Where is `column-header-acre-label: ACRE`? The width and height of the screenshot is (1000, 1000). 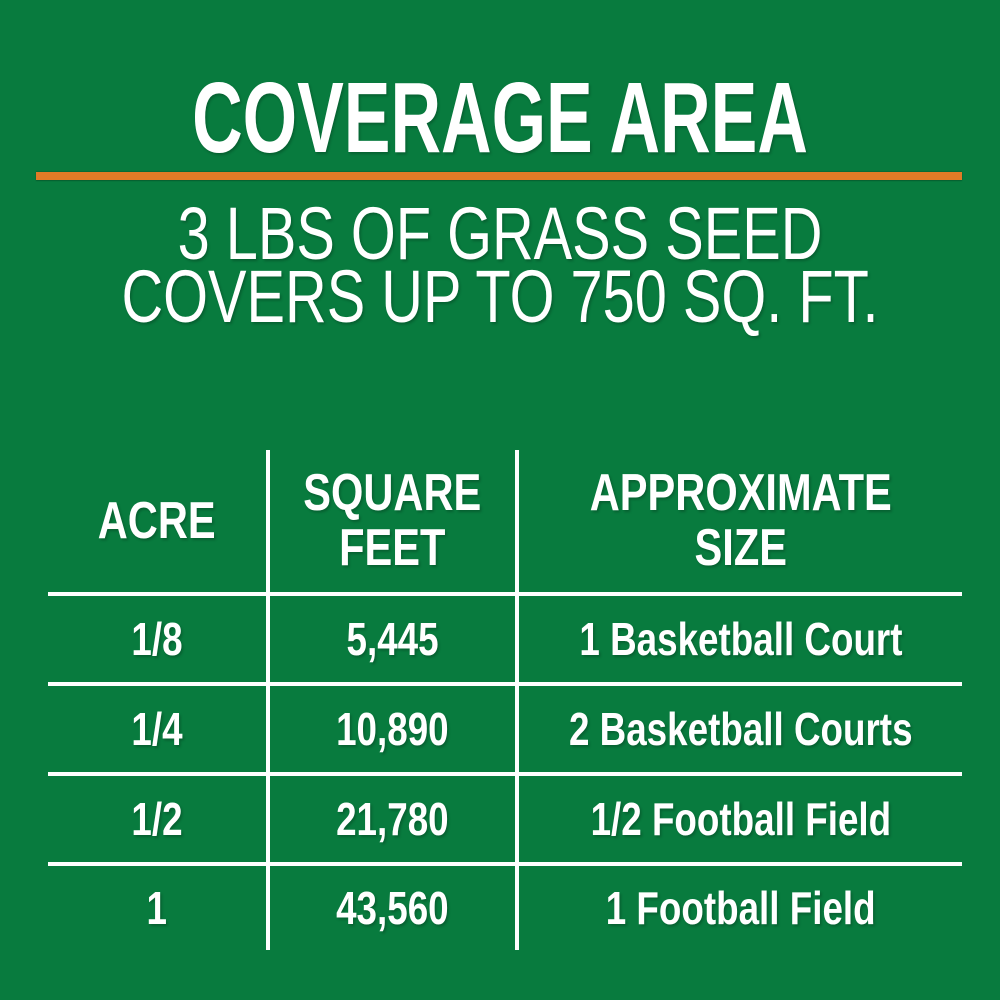
column-header-acre-label: ACRE is located at coordinates (157, 520).